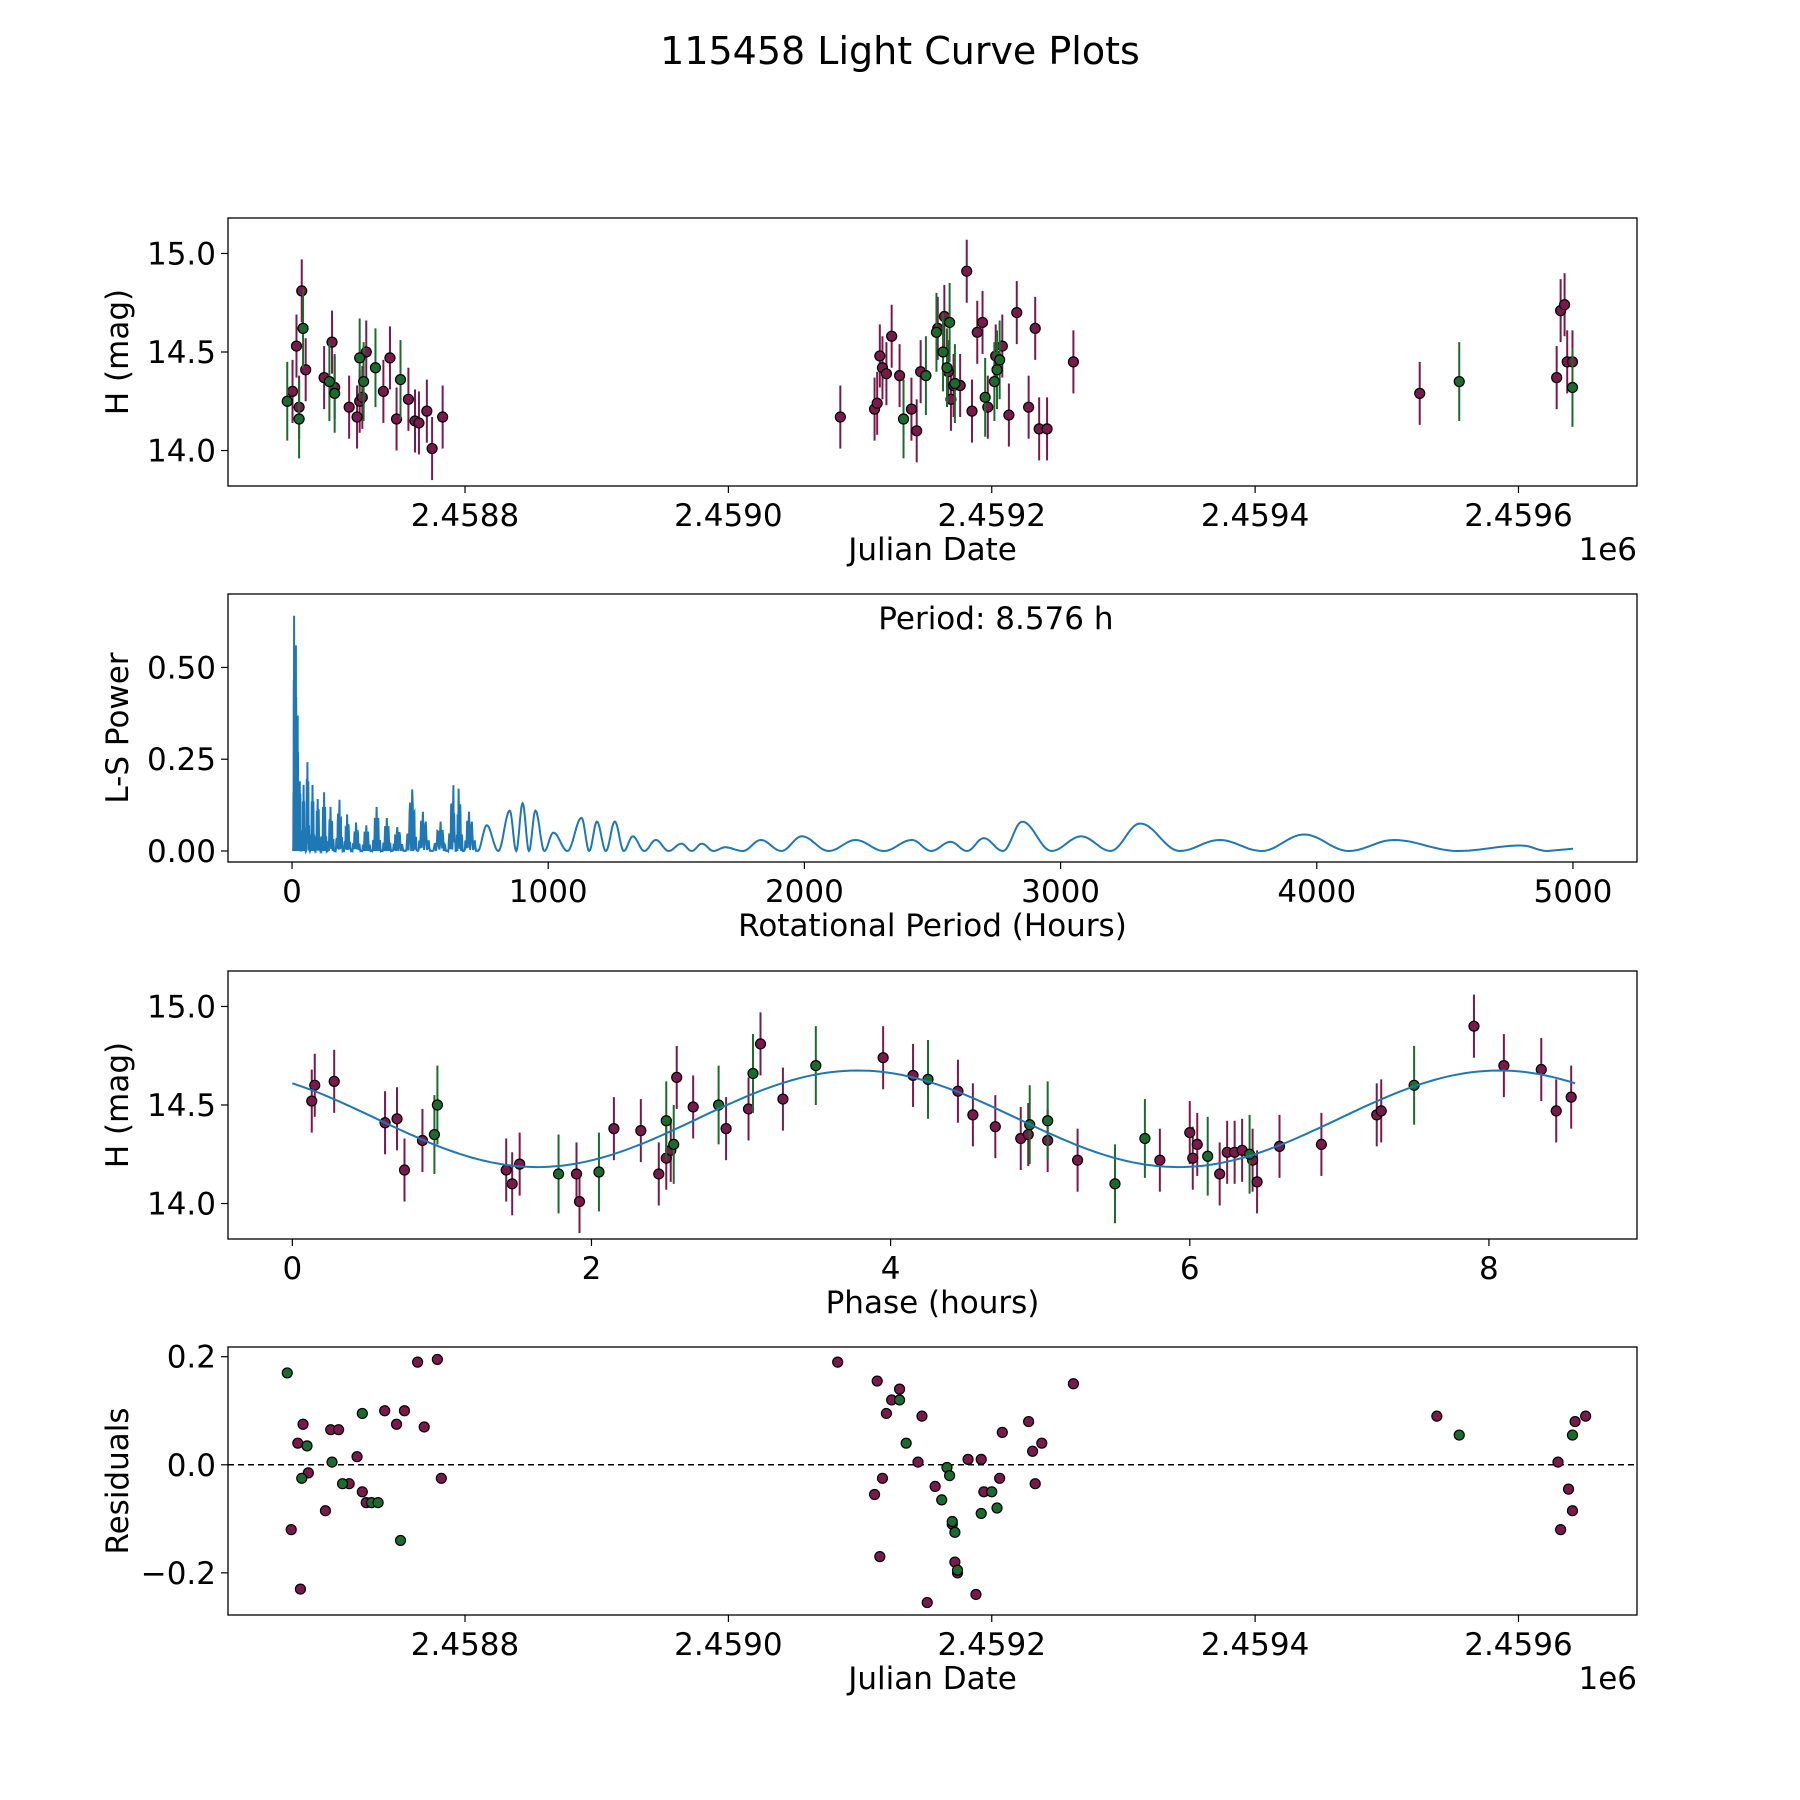  I want to click on y-tick-label: 0.00, so click(181, 852).